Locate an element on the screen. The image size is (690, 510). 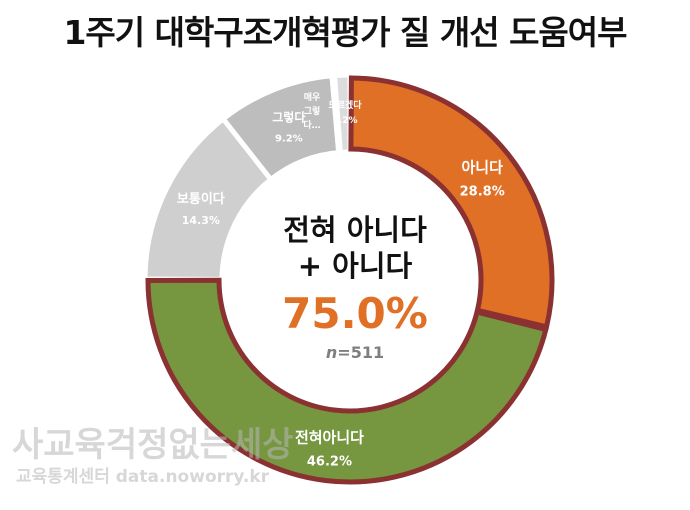
slice-dont-know is located at coordinates (342, 113).